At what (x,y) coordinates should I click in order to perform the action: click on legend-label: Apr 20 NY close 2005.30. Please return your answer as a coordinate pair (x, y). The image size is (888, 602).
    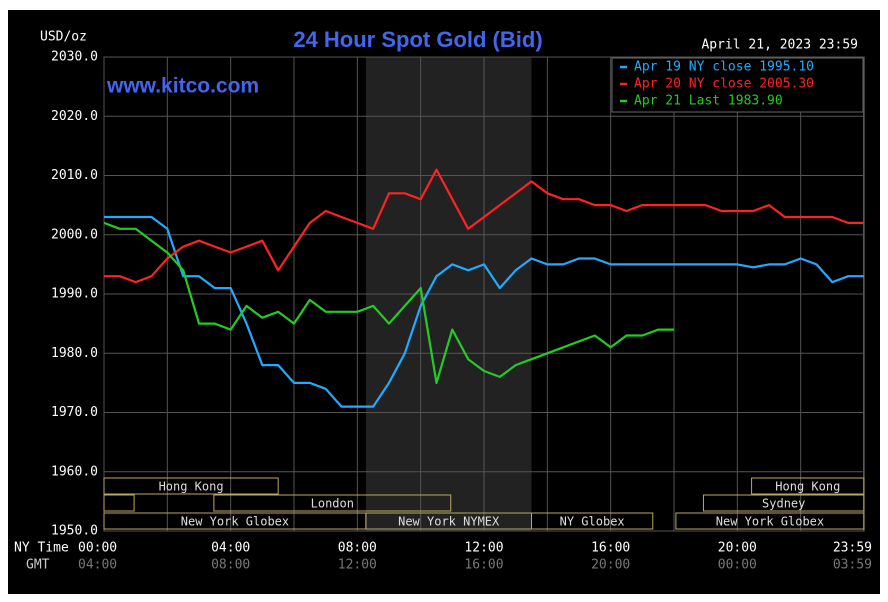
    Looking at the image, I should click on (724, 84).